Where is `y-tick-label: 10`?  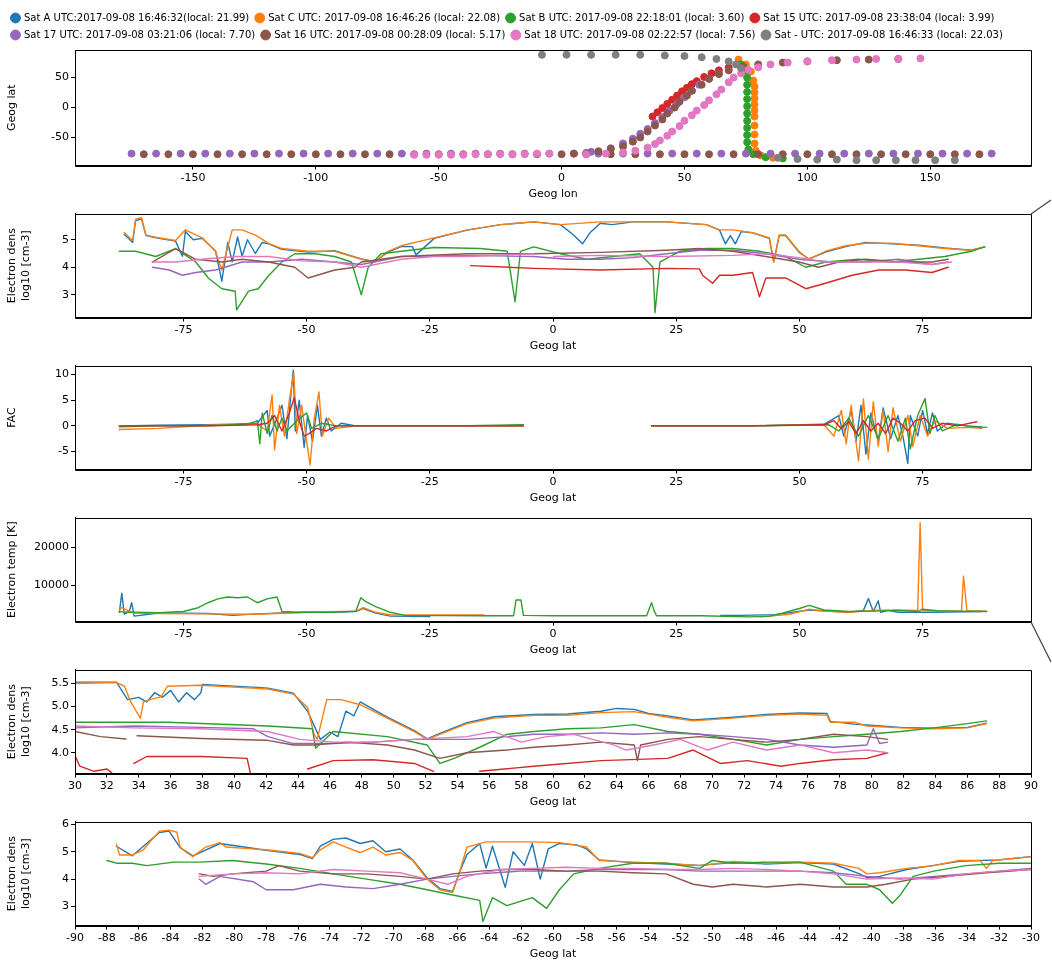
y-tick-label: 10 is located at coordinates (62, 374).